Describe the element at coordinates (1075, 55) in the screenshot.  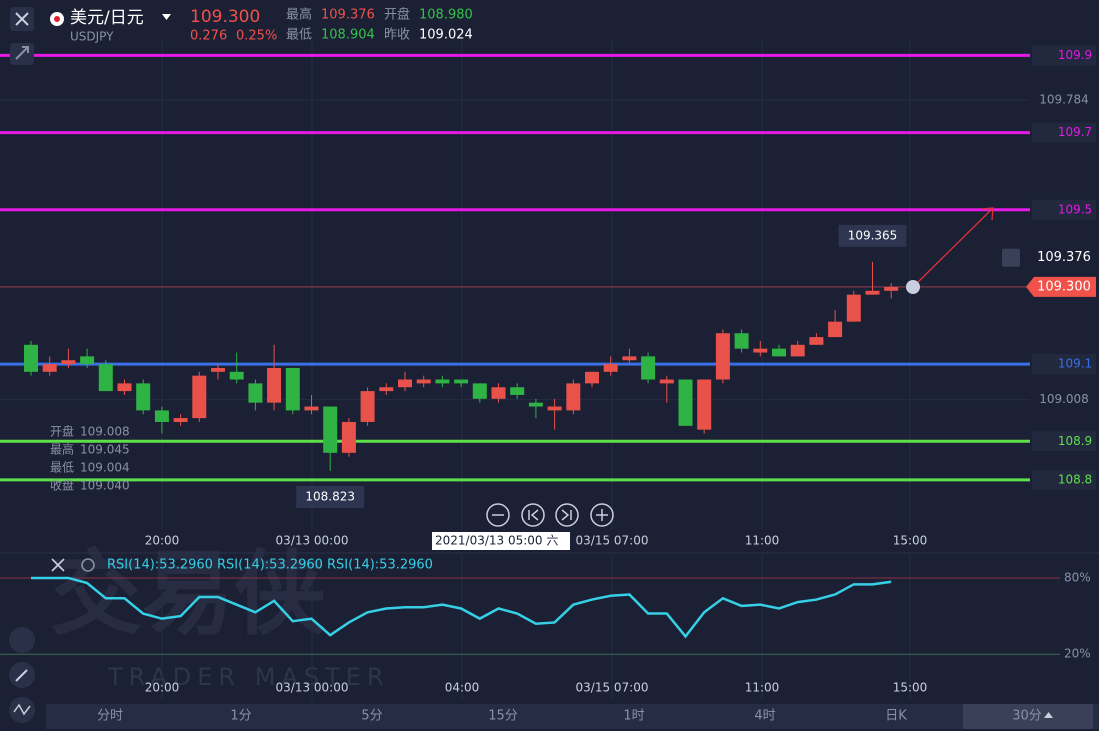
I see `level-label: 109.9` at that location.